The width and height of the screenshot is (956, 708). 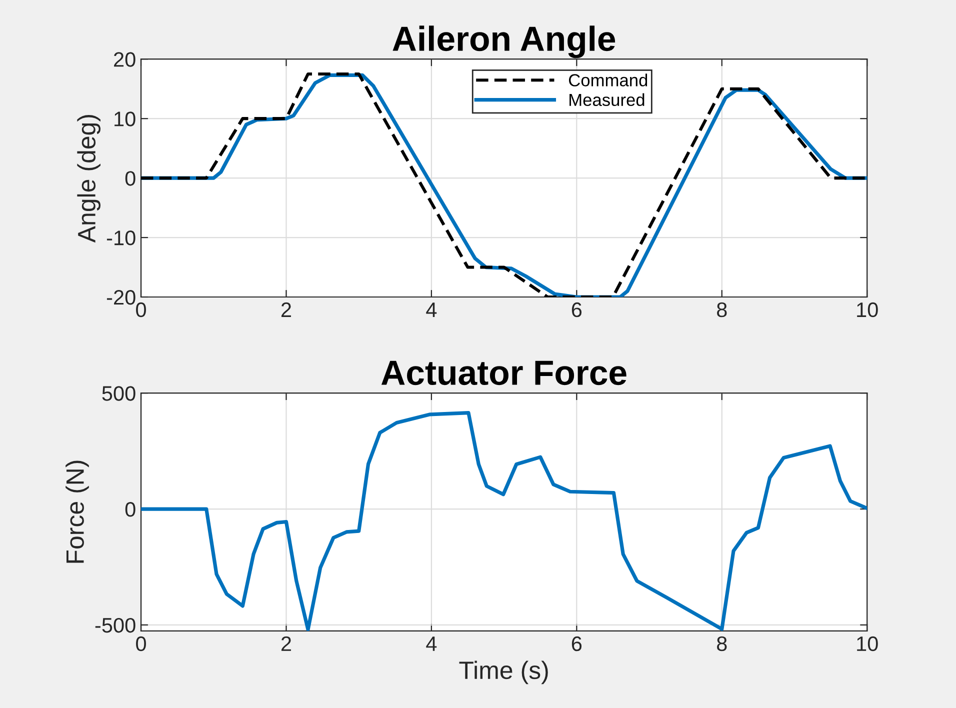 What do you see at coordinates (121, 238) in the screenshot?
I see `y-tick-label: -10` at bounding box center [121, 238].